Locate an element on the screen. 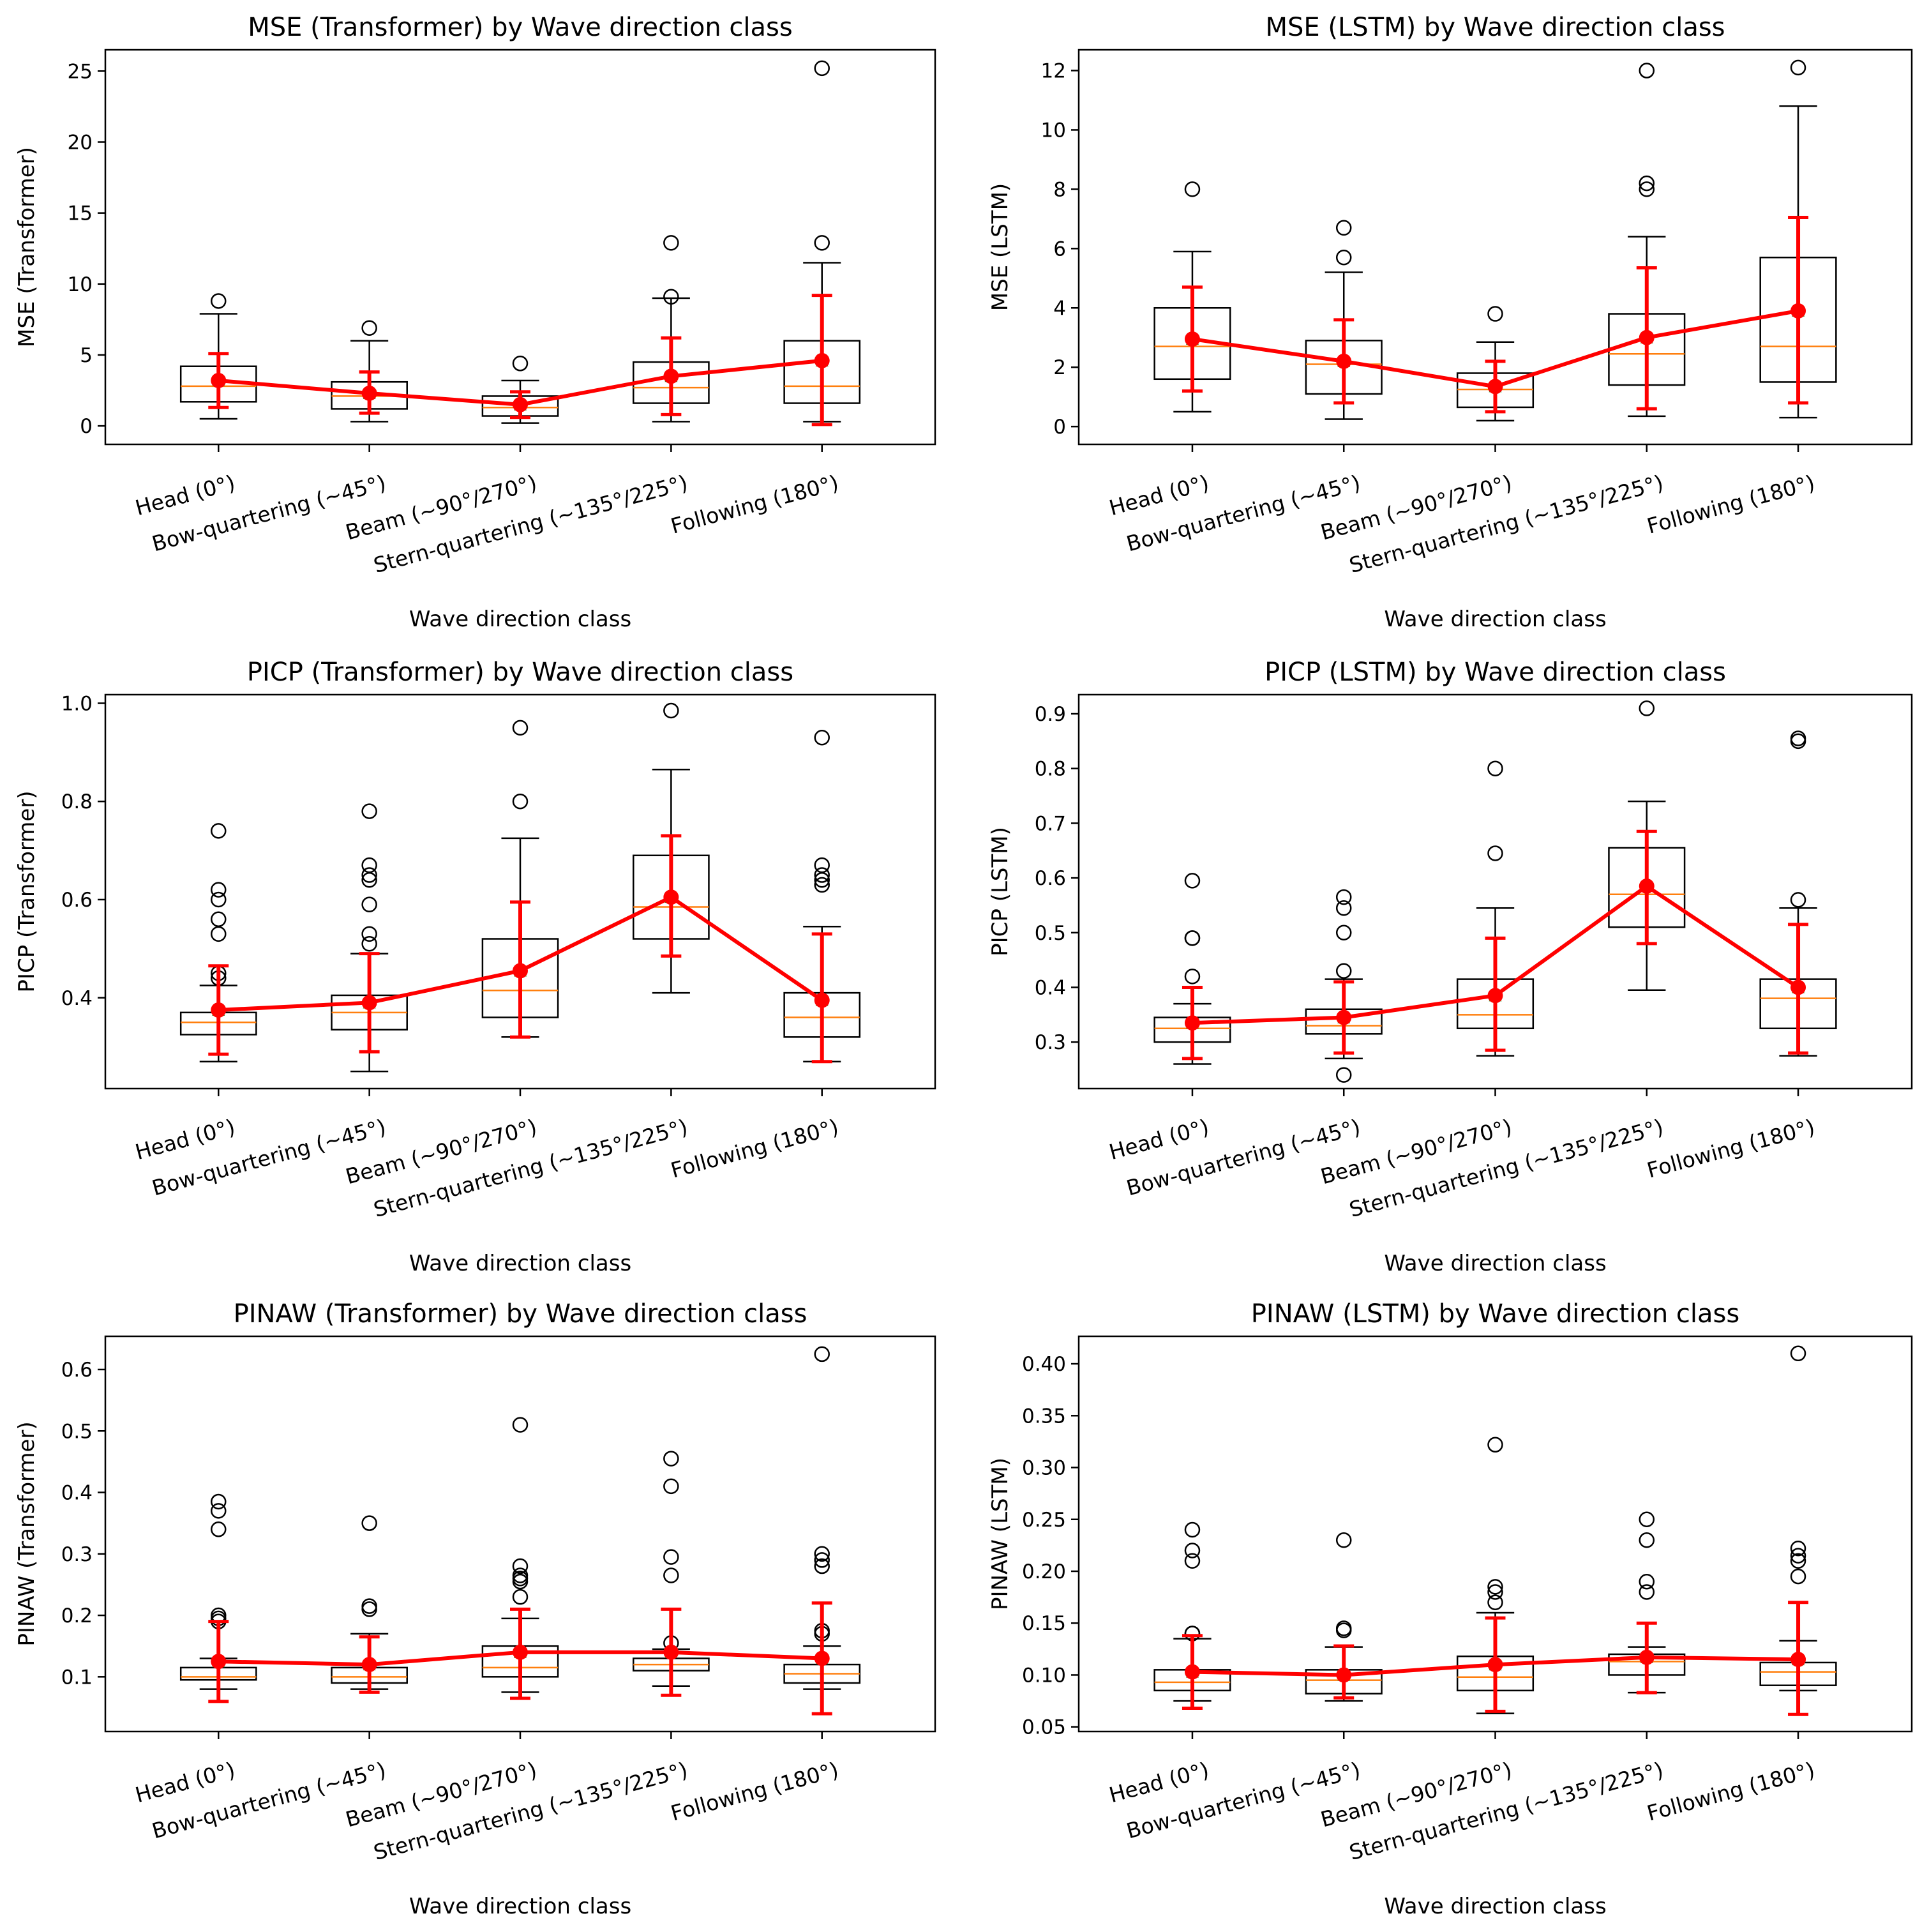  y-tick-label: 0.4 is located at coordinates (77, 998).